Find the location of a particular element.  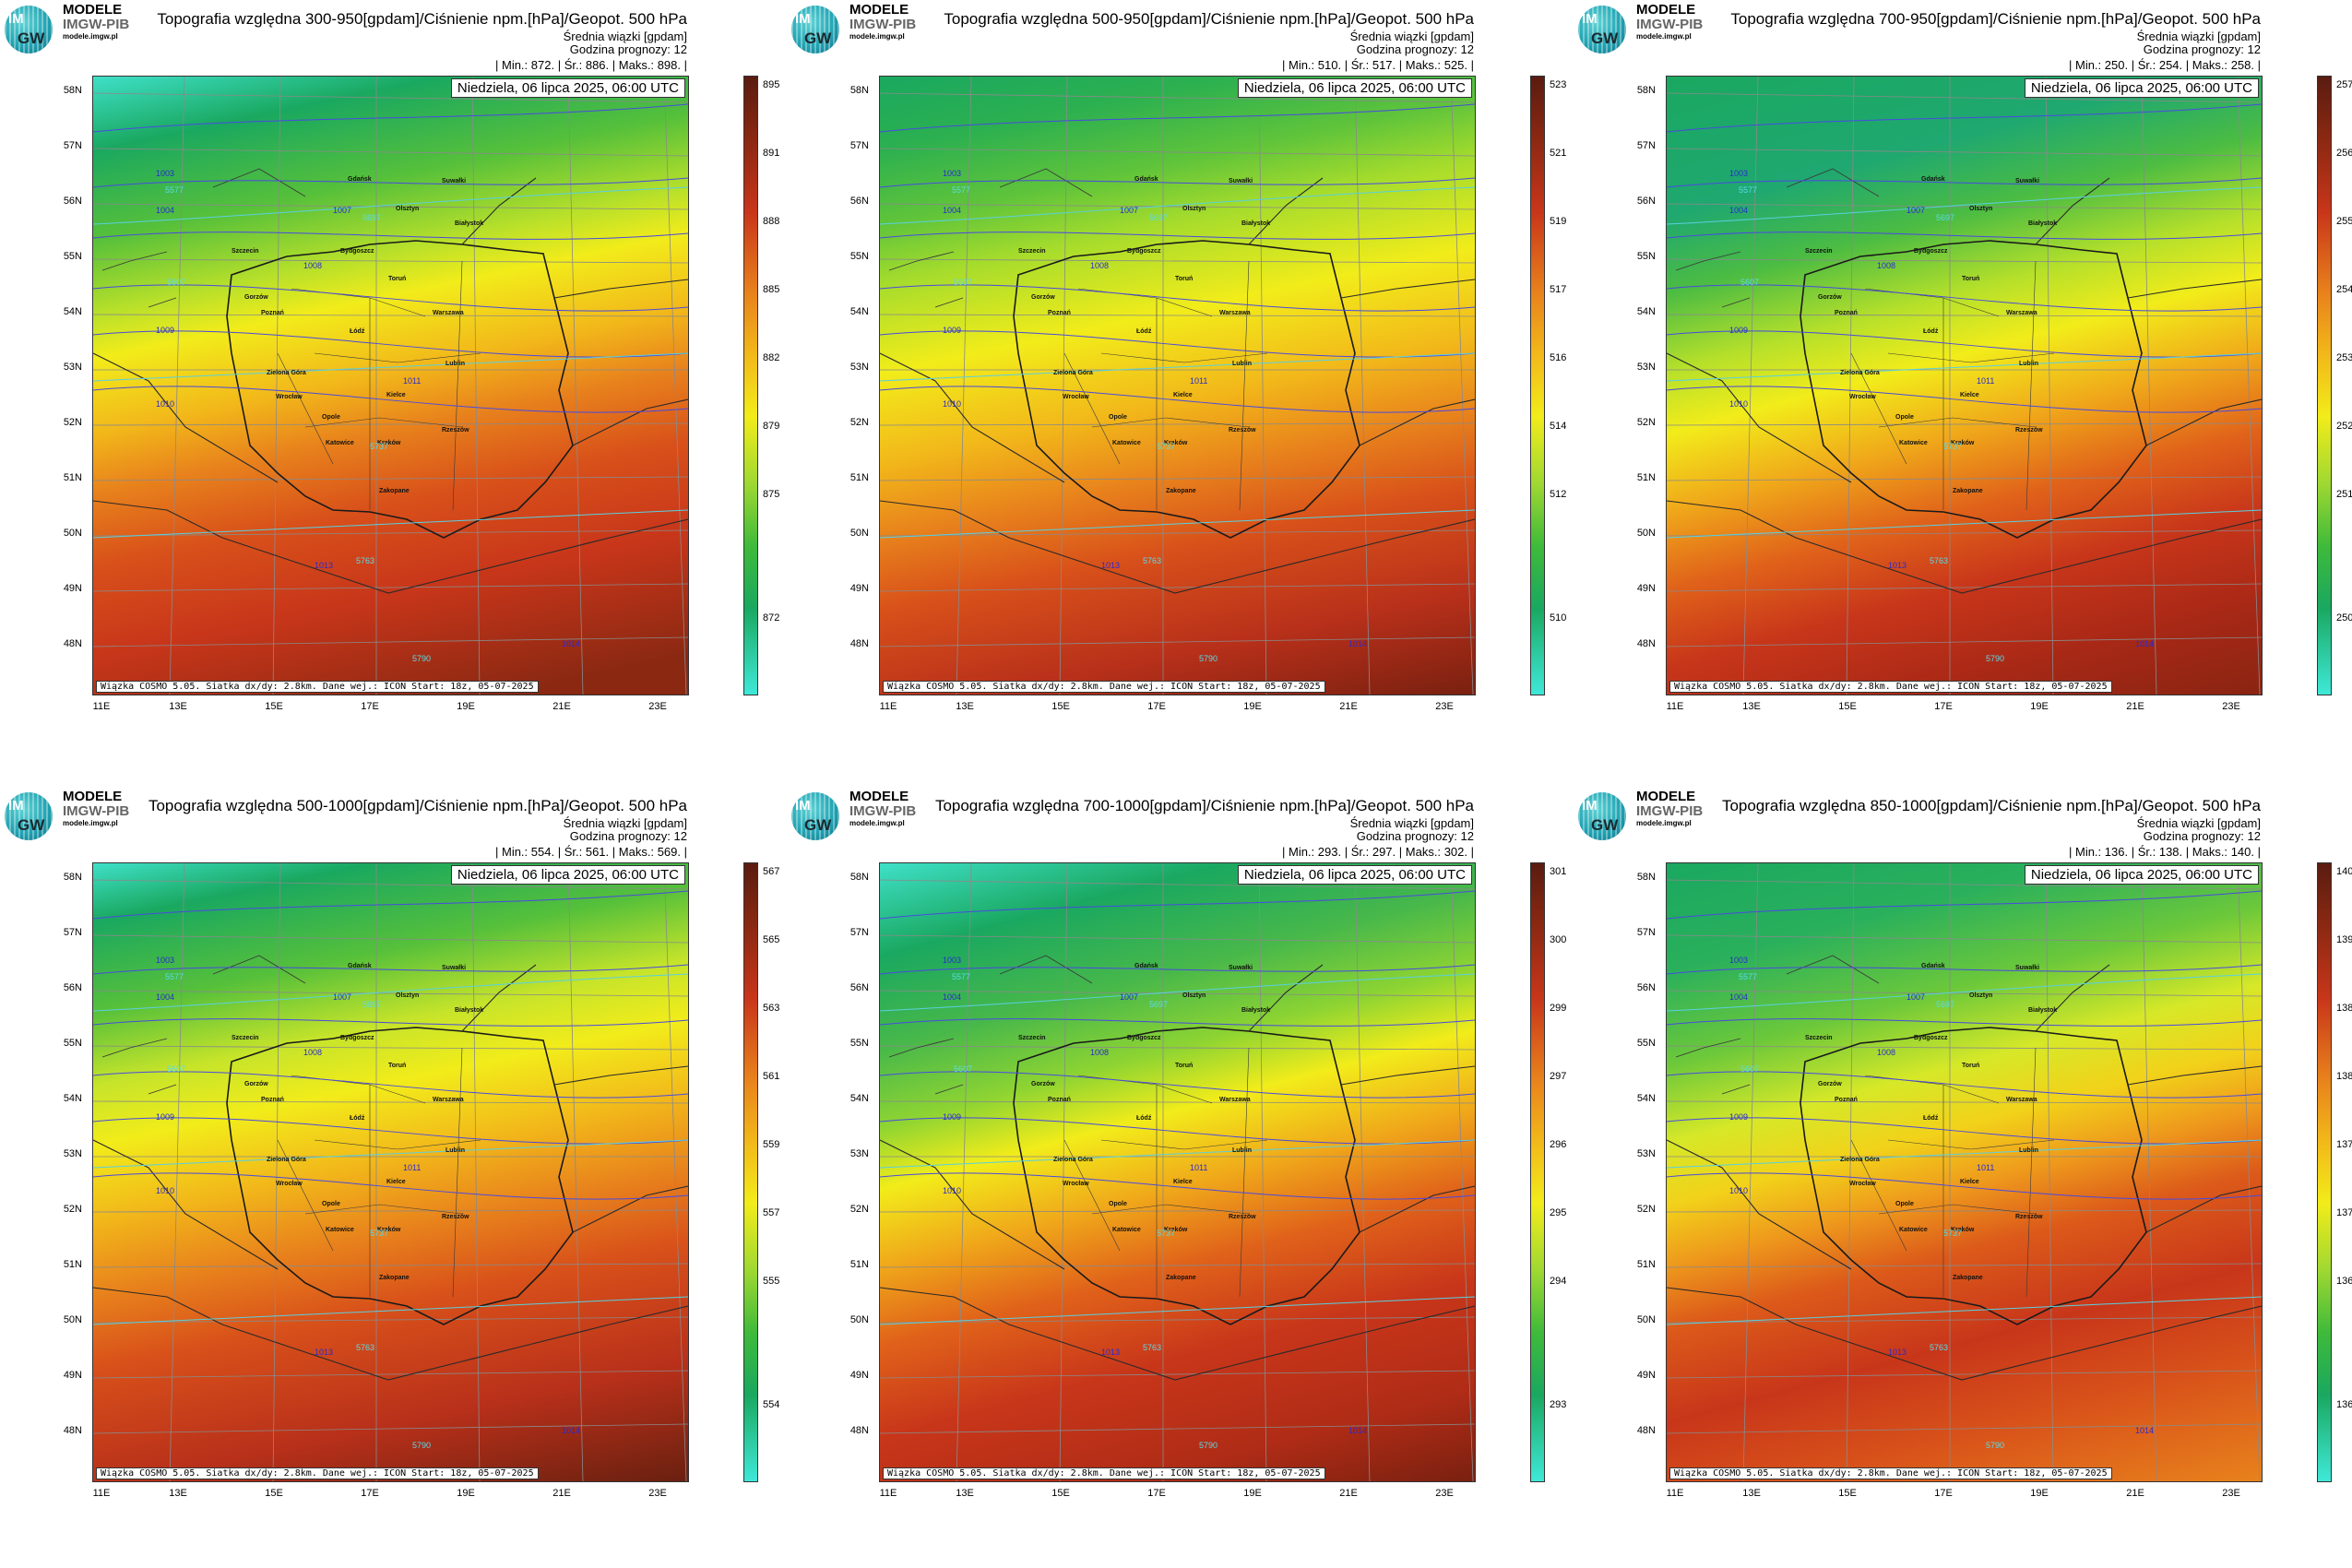

latitude-label: 51N is located at coordinates (859, 477).